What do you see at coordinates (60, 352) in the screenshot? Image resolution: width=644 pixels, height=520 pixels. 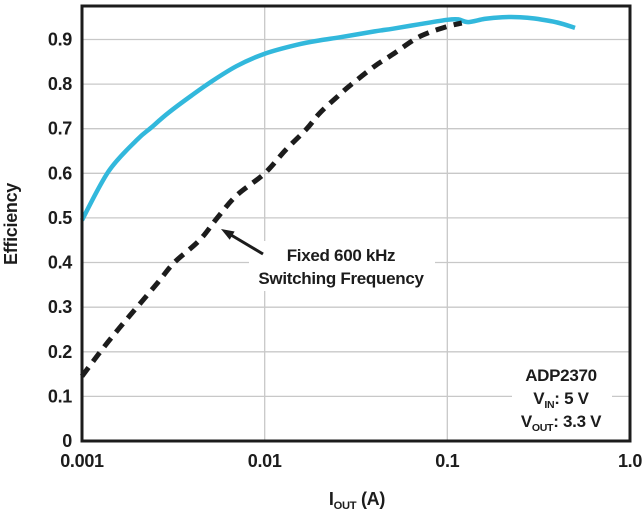 I see `y-tick-label: 0.2` at bounding box center [60, 352].